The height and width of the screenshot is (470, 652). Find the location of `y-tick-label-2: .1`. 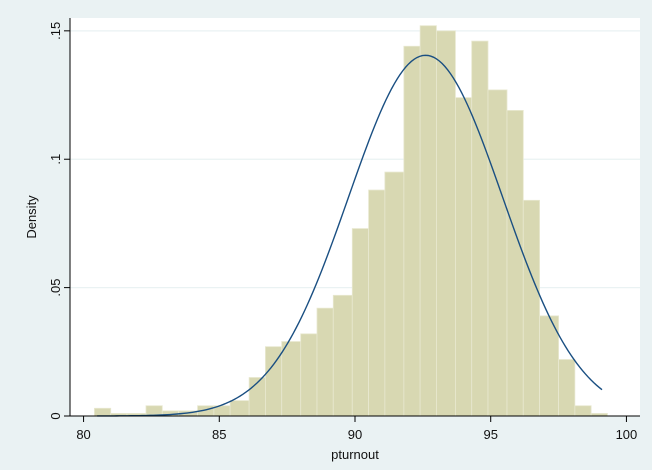

y-tick-label-2: .1 is located at coordinates (55, 159).